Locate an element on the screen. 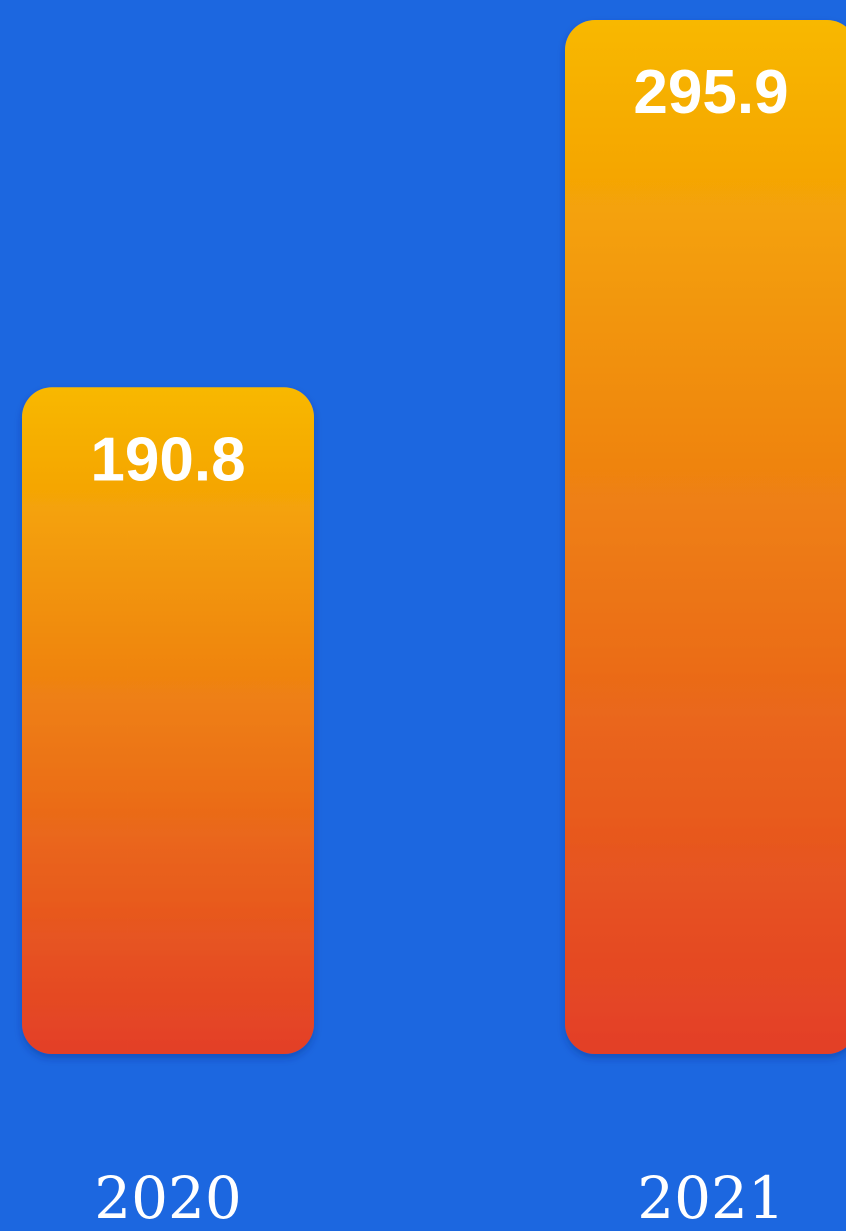  data-label-2020: 190.8 is located at coordinates (167, 459).